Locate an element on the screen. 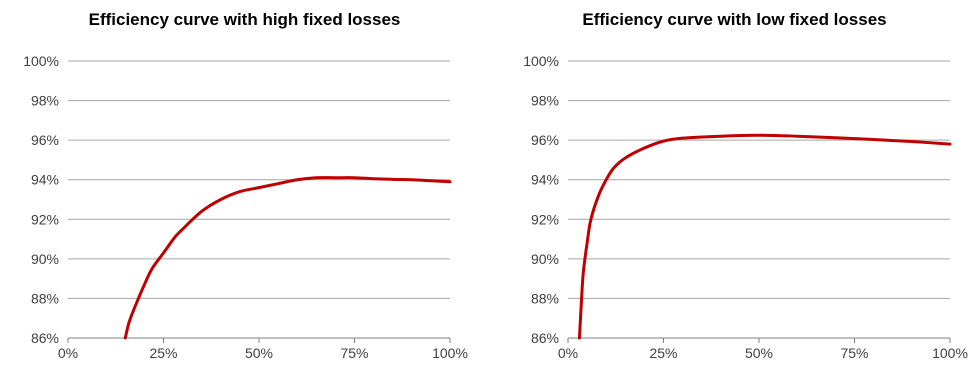 The image size is (979, 366). chart-title: Efficiency curve with low fixed losses is located at coordinates (734, 19).